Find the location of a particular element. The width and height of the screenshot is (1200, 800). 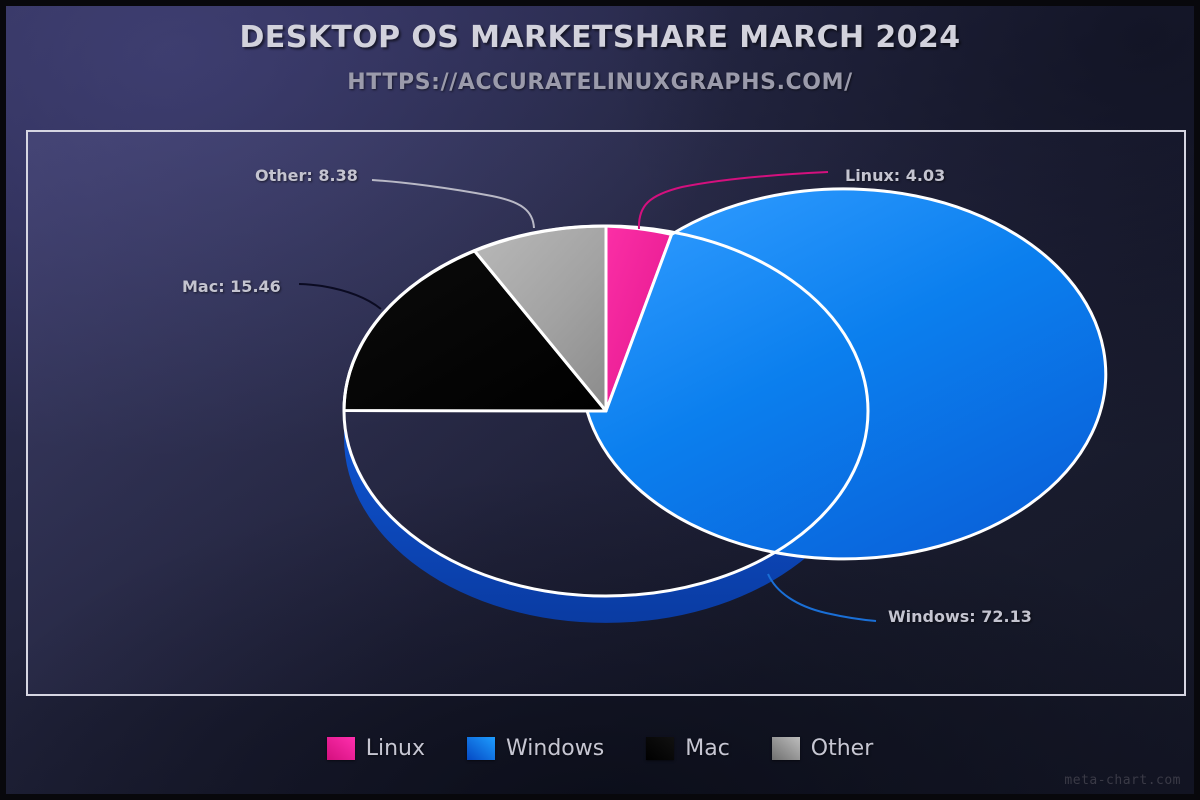

legend-item-windows: Windows is located at coordinates (535, 748).